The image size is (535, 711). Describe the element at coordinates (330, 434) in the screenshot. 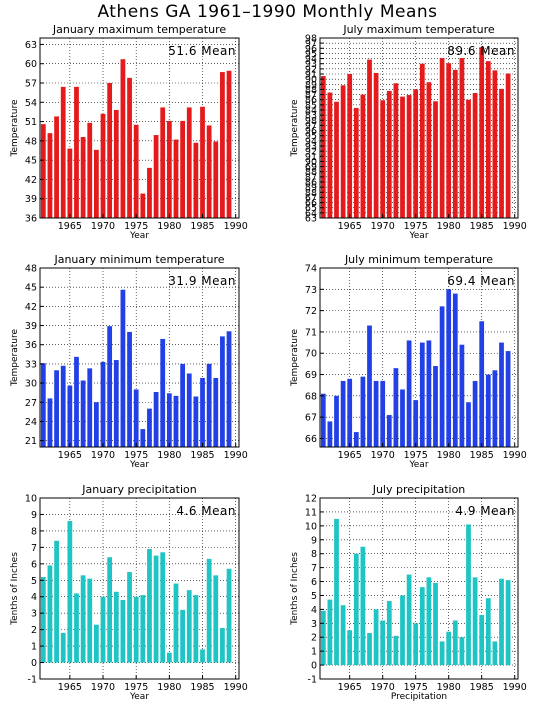

I see `bar-1962` at that location.